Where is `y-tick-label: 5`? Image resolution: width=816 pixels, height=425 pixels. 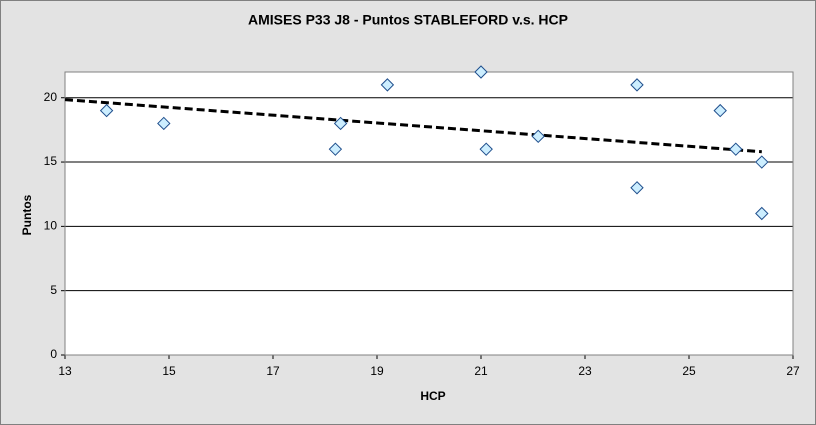 y-tick-label: 5 is located at coordinates (53, 290).